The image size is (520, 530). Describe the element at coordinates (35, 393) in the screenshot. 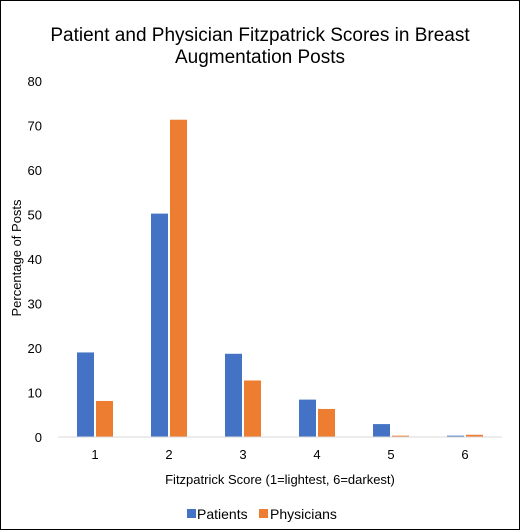

I see `y-tick-label: 10` at that location.